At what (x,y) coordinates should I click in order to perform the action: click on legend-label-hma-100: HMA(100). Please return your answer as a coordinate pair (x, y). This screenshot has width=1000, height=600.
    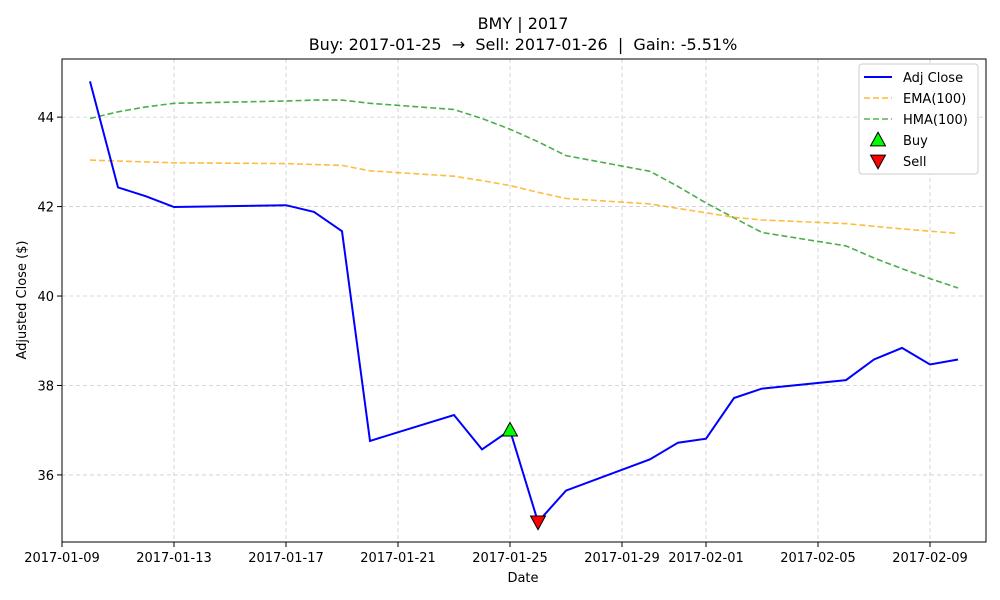
    Looking at the image, I should click on (935, 120).